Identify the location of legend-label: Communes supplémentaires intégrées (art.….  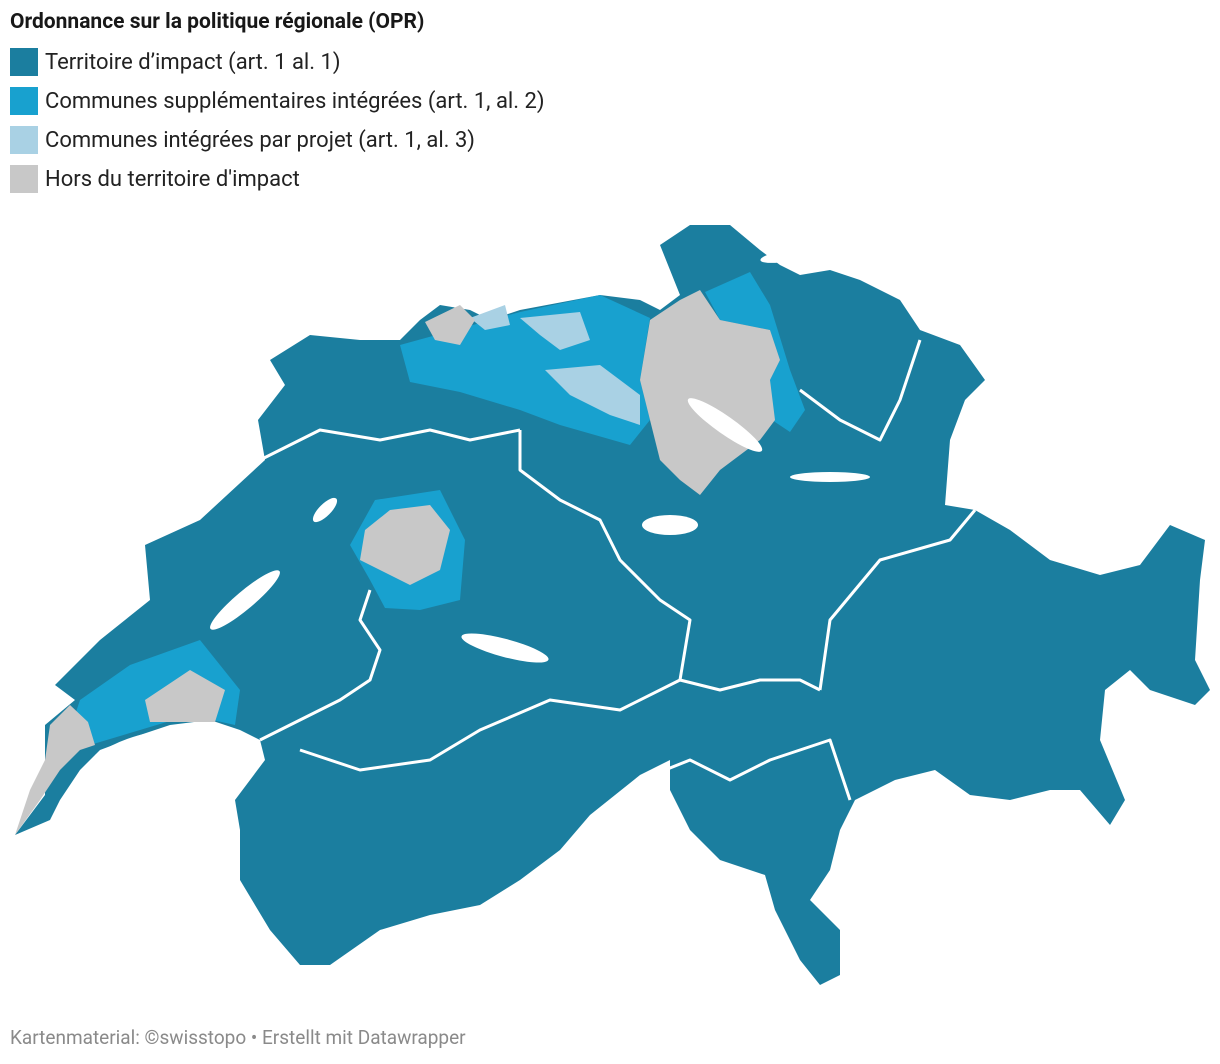
(295, 101).